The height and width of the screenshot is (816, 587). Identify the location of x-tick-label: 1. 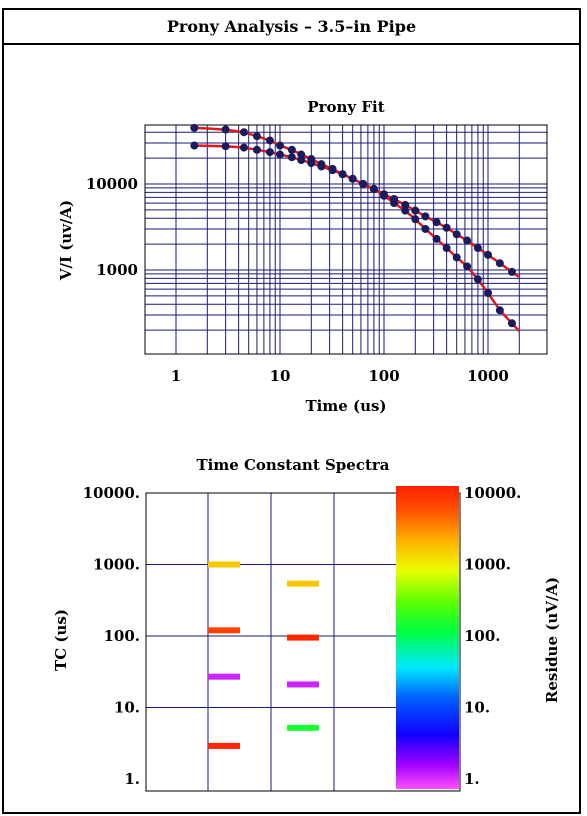
(176, 376).